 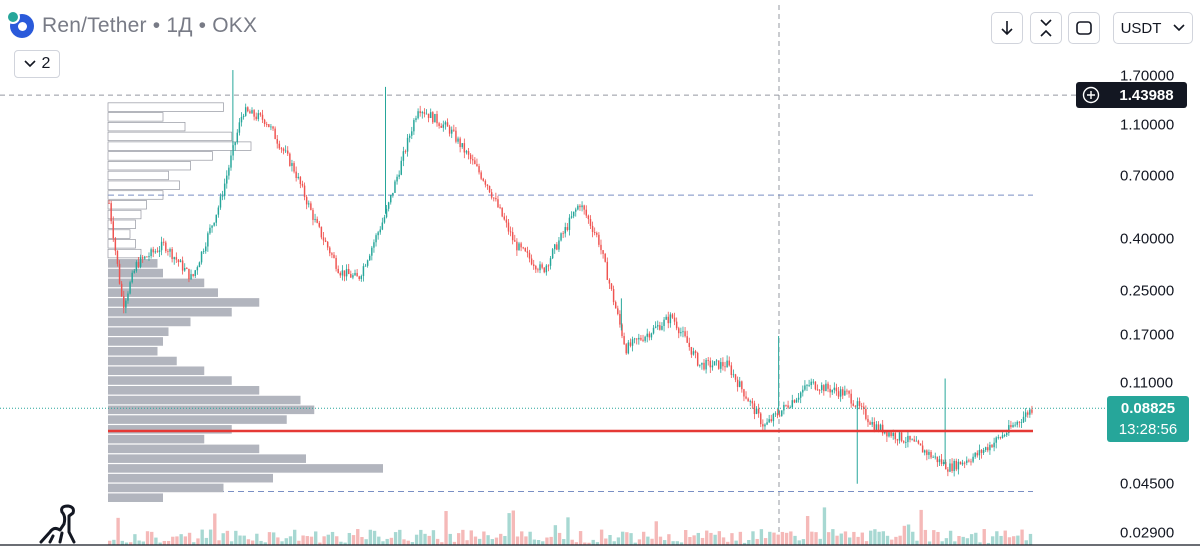 I want to click on currency-select: USDT, so click(x=1153, y=28).